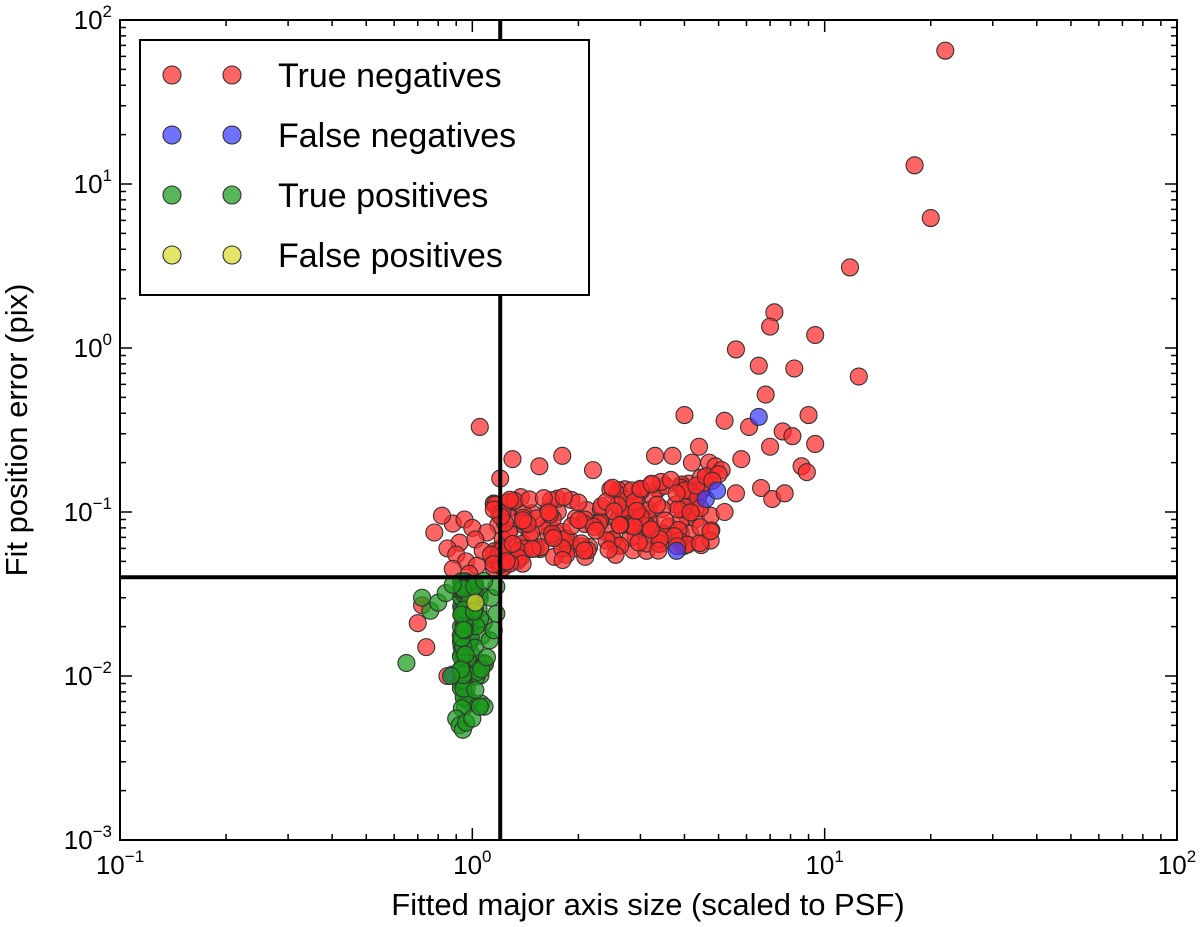 The image size is (1200, 927). I want to click on y-tick-label: 10², so click(93, 18).